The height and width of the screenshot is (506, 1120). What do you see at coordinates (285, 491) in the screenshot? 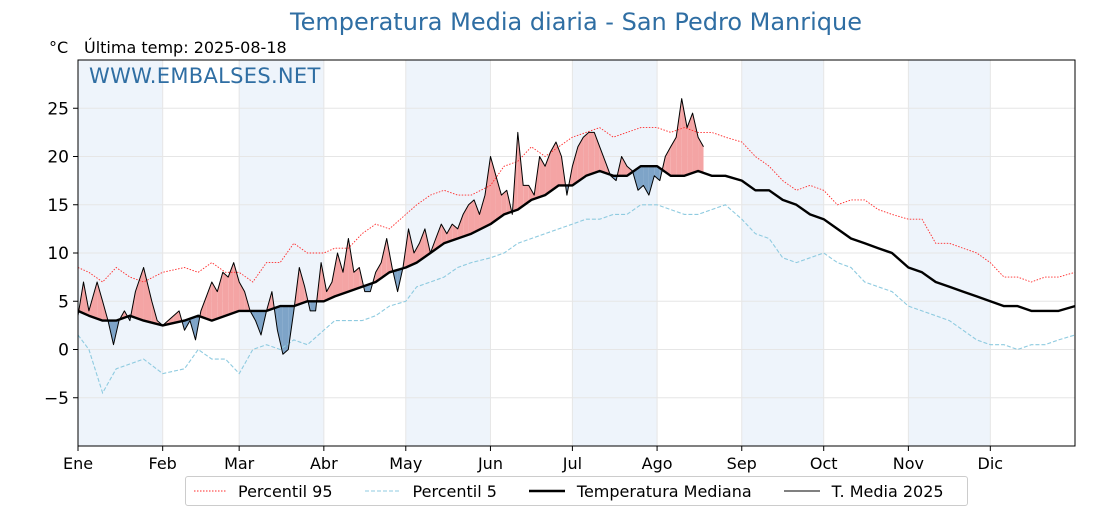
I see `legend-label-p95: Percentil 95` at bounding box center [285, 491].